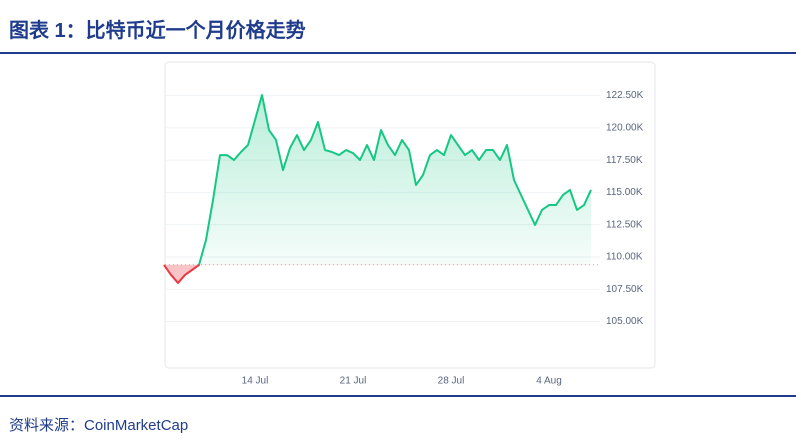 The width and height of the screenshot is (796, 439). Describe the element at coordinates (157, 31) in the screenshot. I see `figure-title: 图表 1：比特币近一个月价格走势` at that location.